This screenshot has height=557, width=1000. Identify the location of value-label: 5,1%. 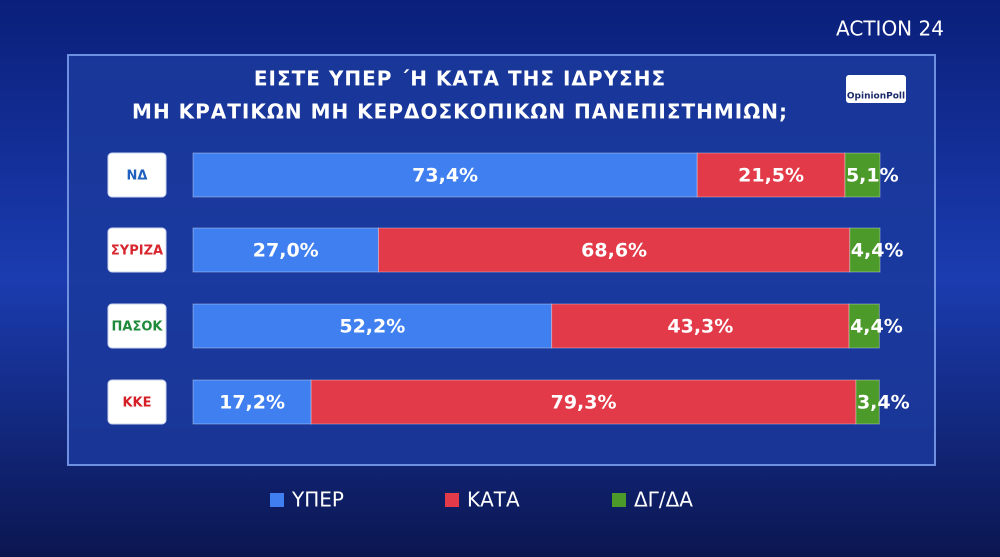
(872, 176).